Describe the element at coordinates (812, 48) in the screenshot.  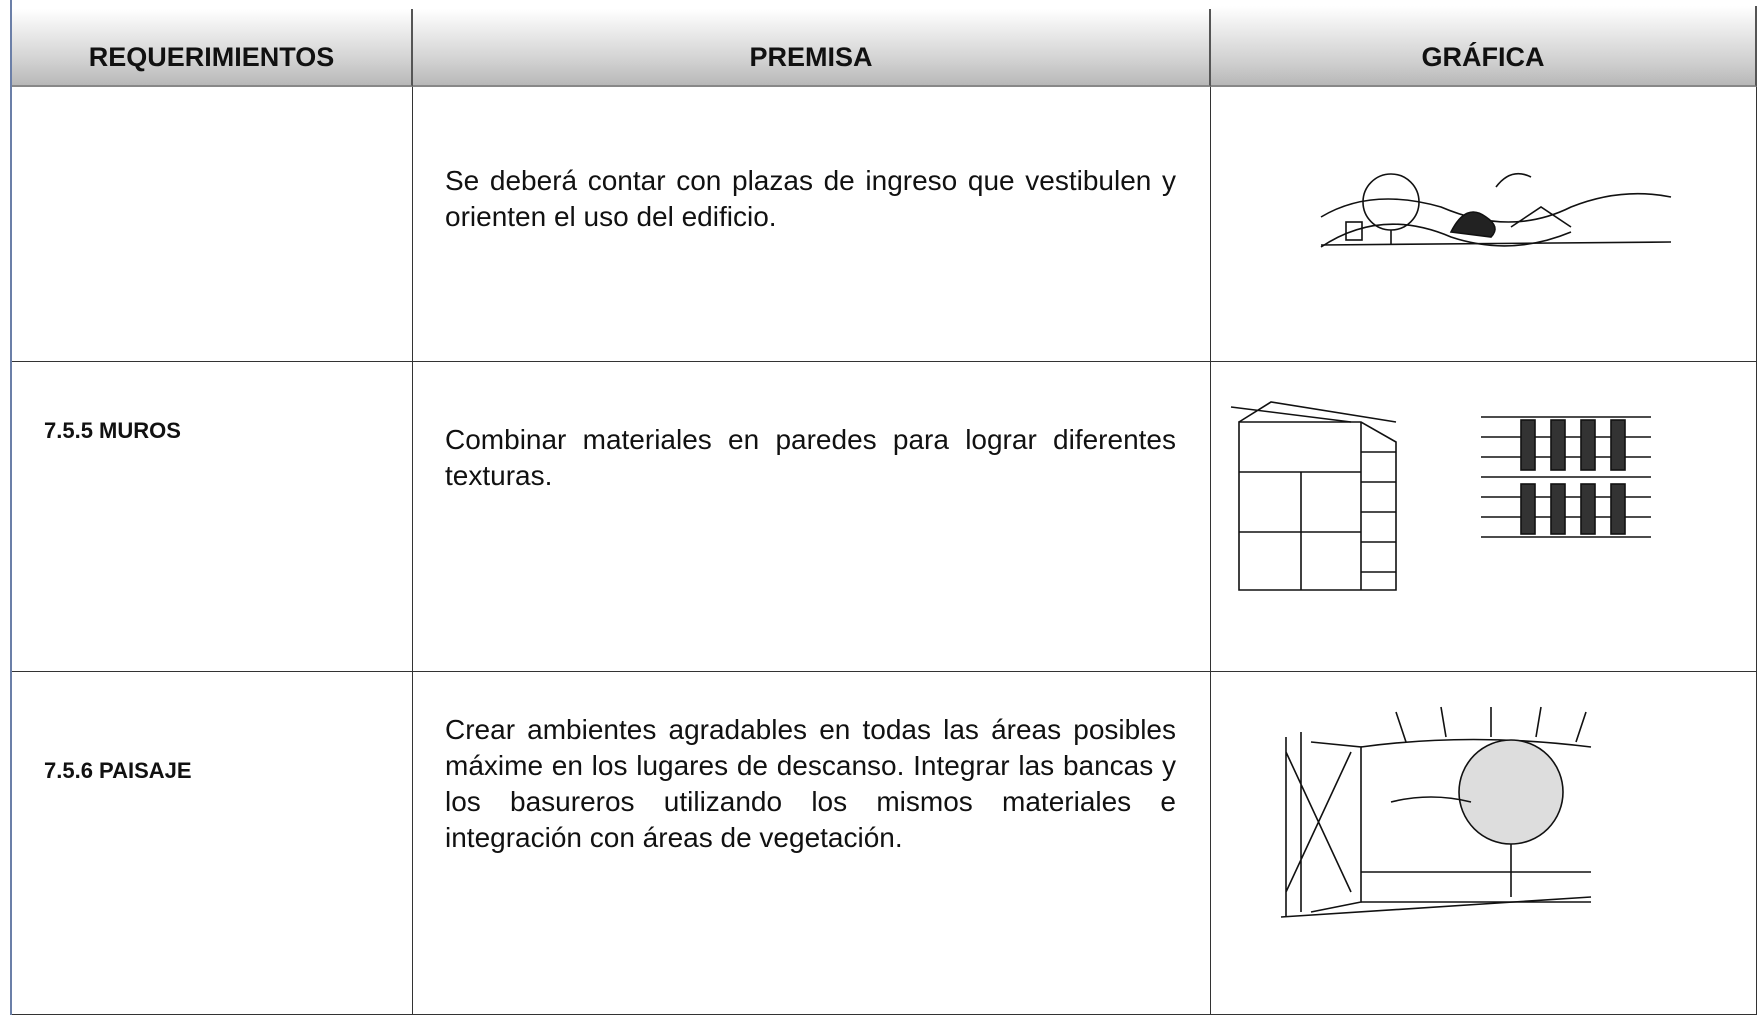
I see `header-cell: PREMISA` at that location.